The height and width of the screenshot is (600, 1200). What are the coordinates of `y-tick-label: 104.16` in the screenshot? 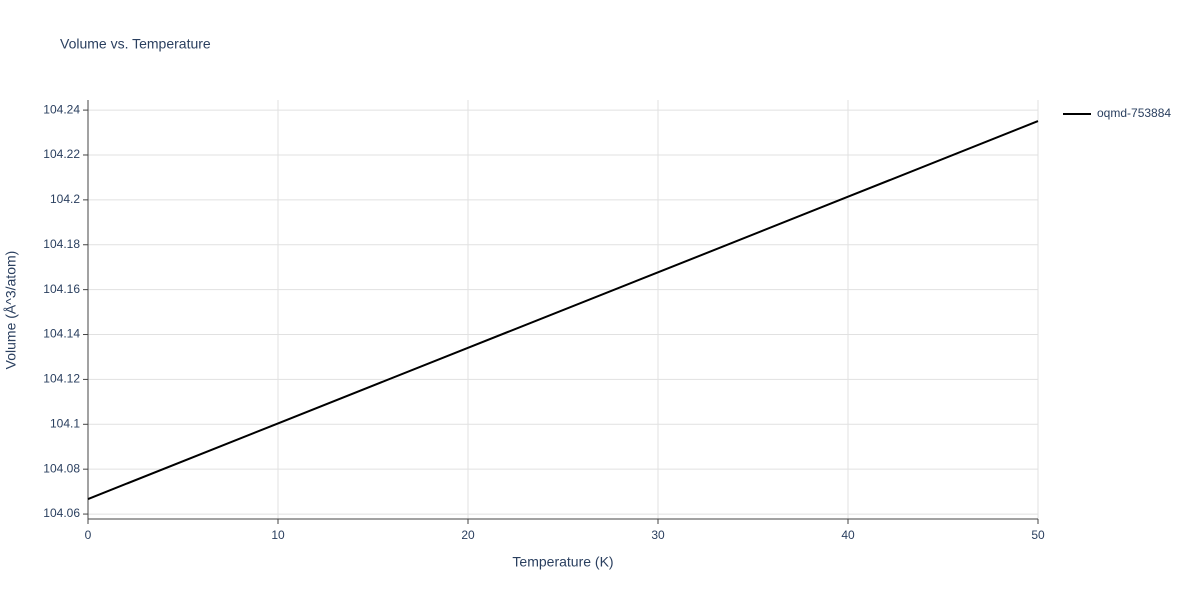 It's located at (61, 289).